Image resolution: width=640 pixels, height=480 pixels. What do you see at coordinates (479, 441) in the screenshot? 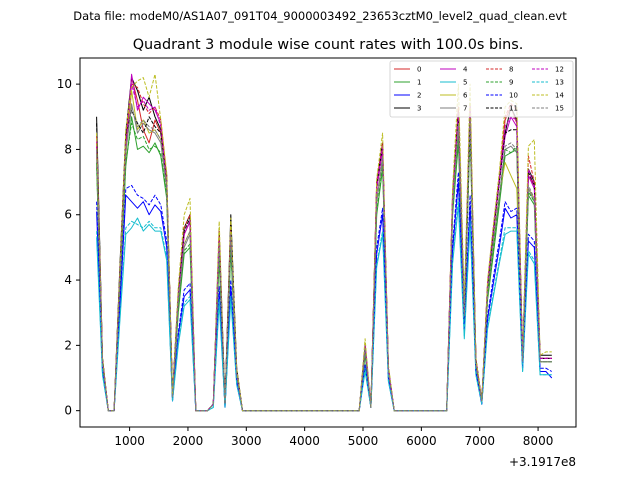
I see `x-tick-label: 7000` at bounding box center [479, 441].